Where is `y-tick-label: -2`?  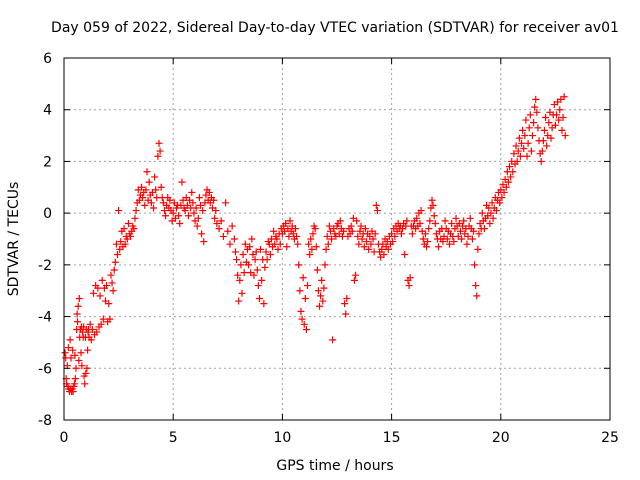 y-tick-label: -2 is located at coordinates (45, 266).